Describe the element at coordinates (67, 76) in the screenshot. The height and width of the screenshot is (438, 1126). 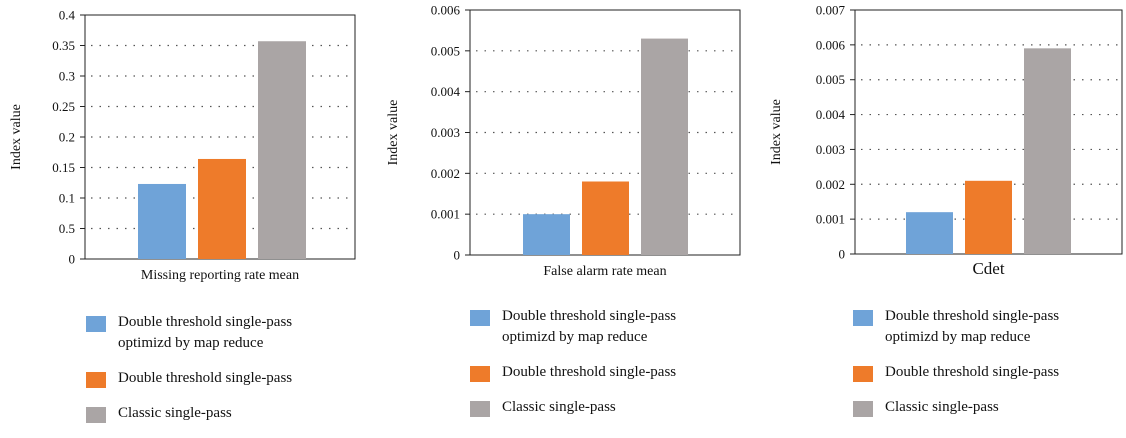
I see `y-tick-label: 0.3` at that location.